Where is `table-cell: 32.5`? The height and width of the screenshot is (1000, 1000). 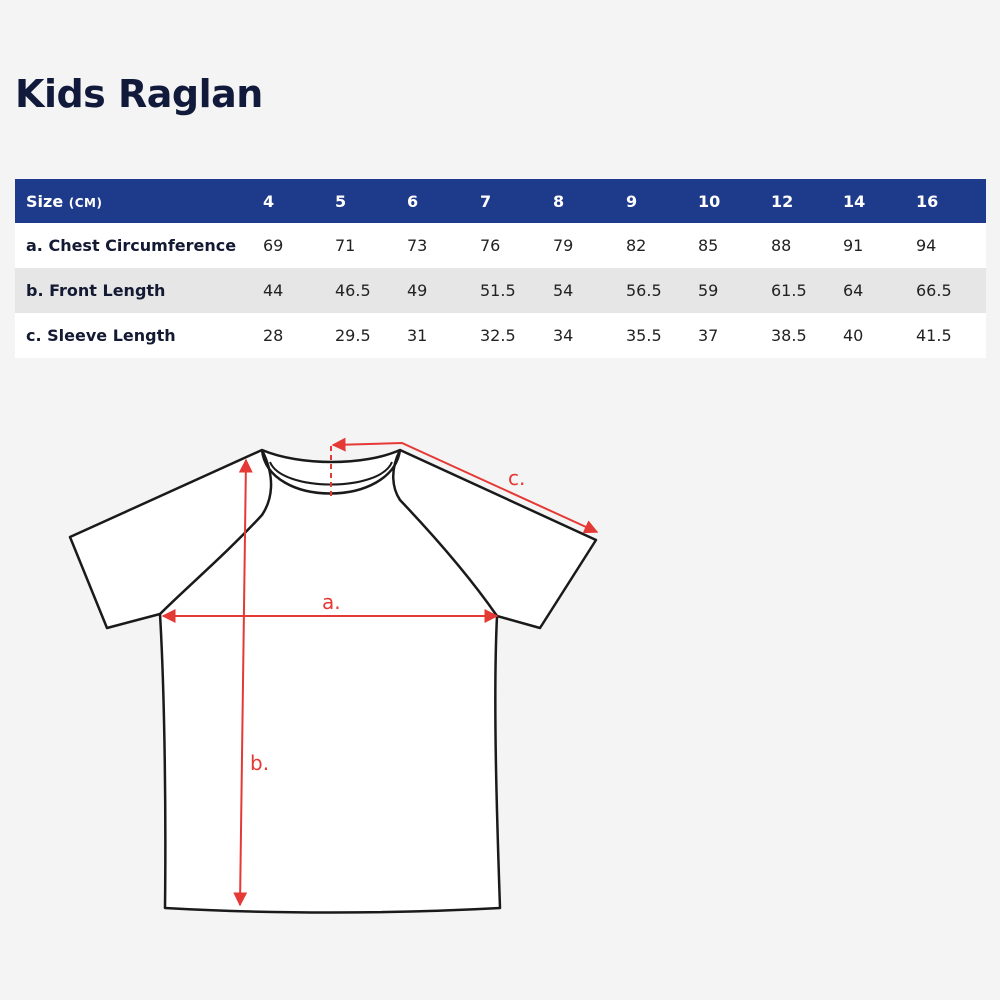
table-cell: 32.5 is located at coordinates (516, 335).